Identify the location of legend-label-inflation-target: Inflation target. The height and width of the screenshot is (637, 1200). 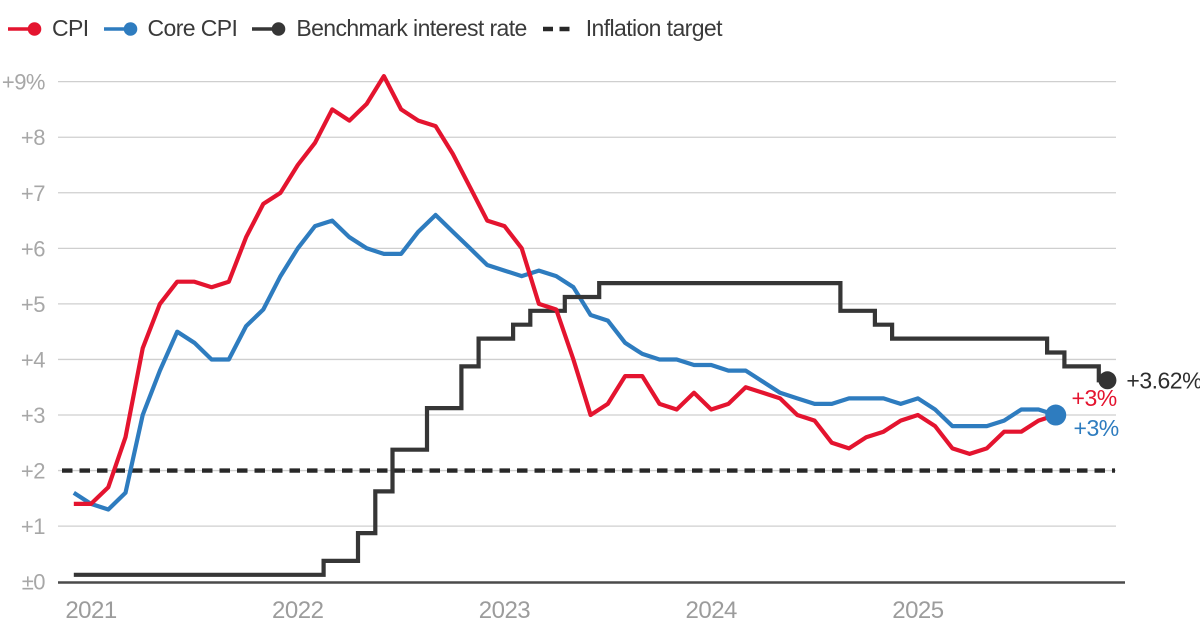
(654, 28).